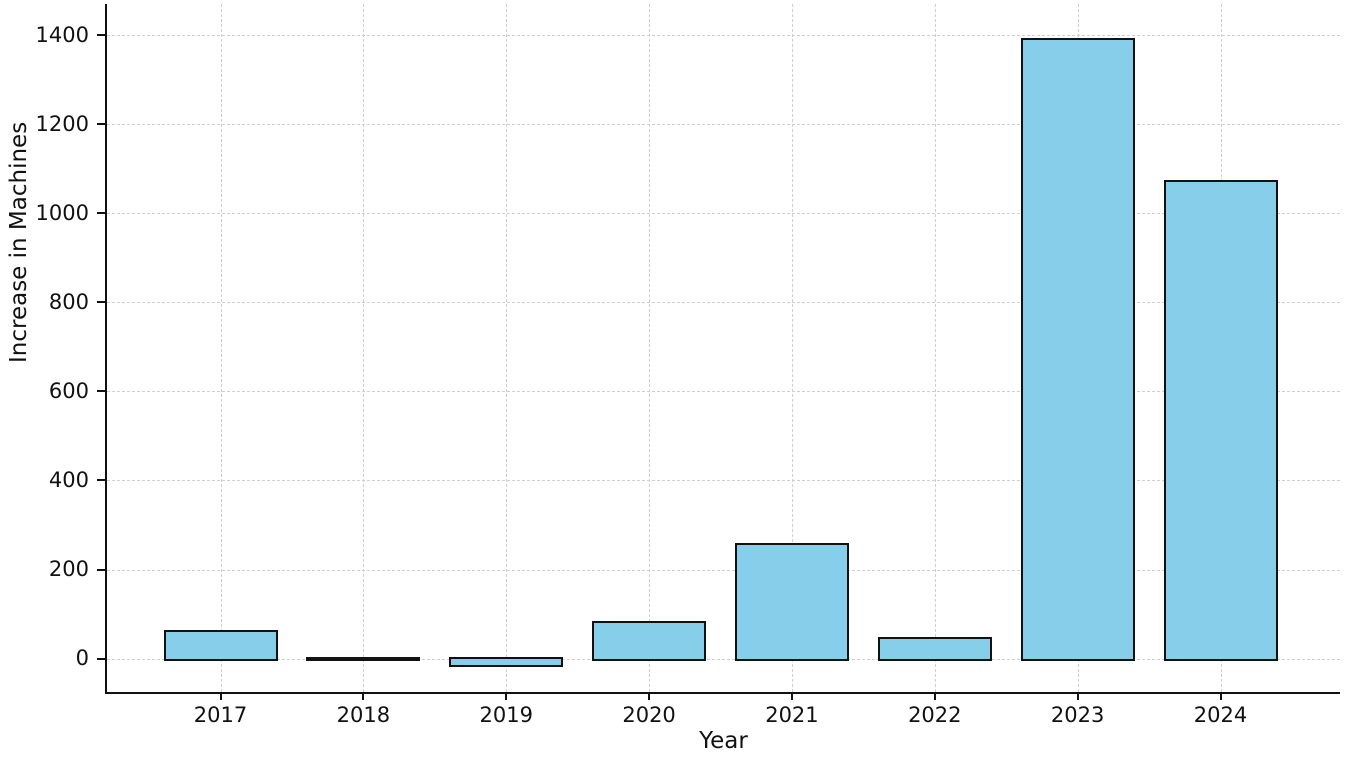 The width and height of the screenshot is (1348, 766). Describe the element at coordinates (68, 390) in the screenshot. I see `y-tick-label: 600` at that location.